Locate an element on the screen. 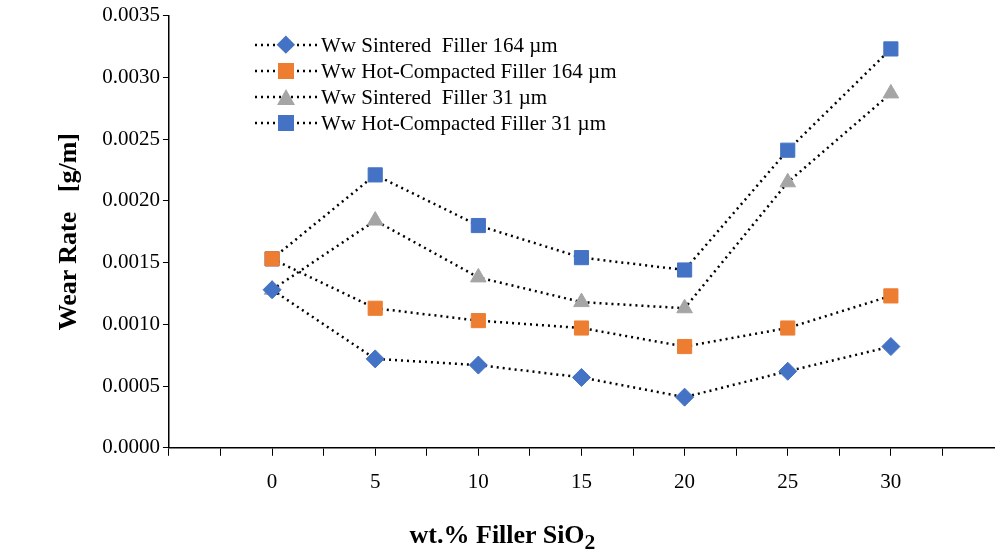 This screenshot has height=559, width=1005. x-tick-label: 5 is located at coordinates (375, 480).